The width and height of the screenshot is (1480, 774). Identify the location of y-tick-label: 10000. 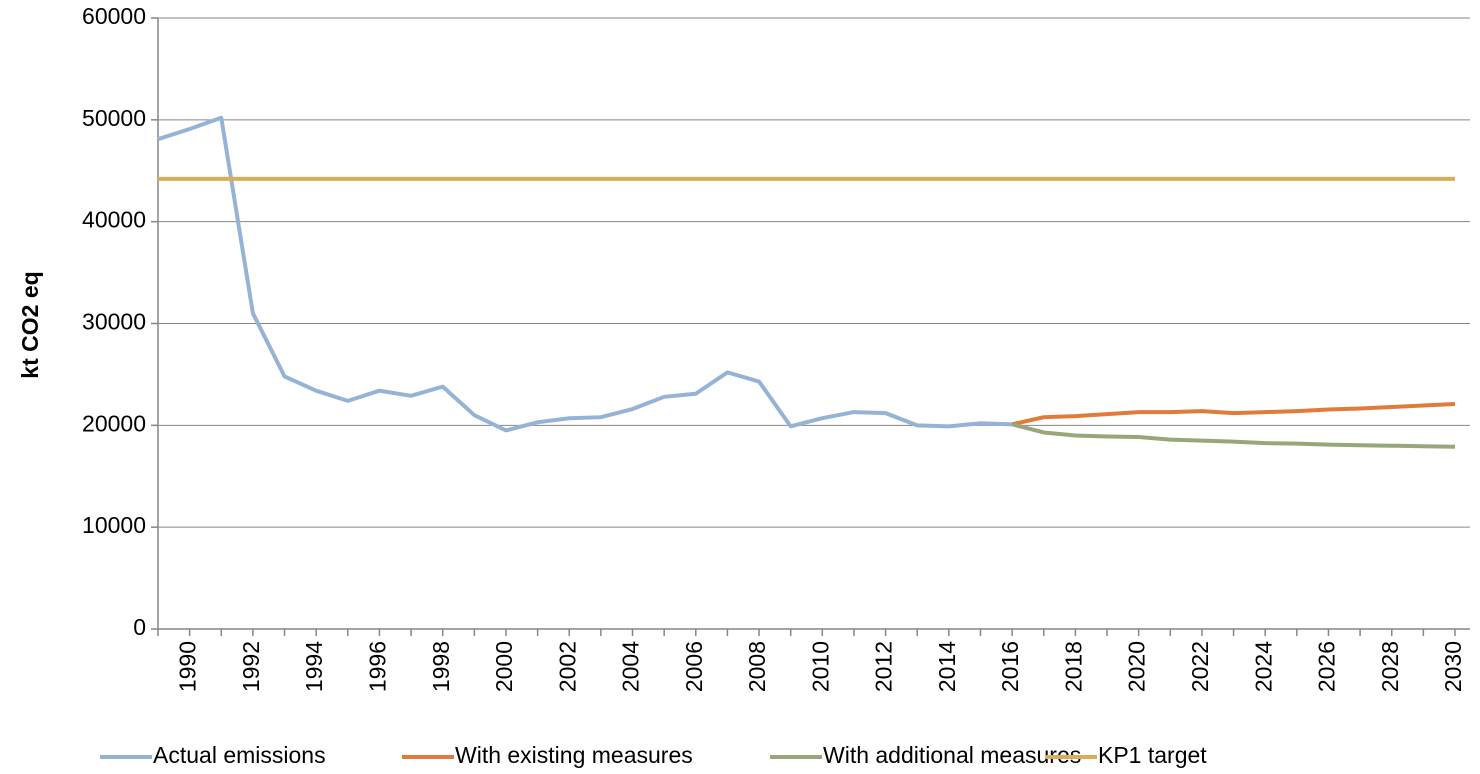
(114, 525).